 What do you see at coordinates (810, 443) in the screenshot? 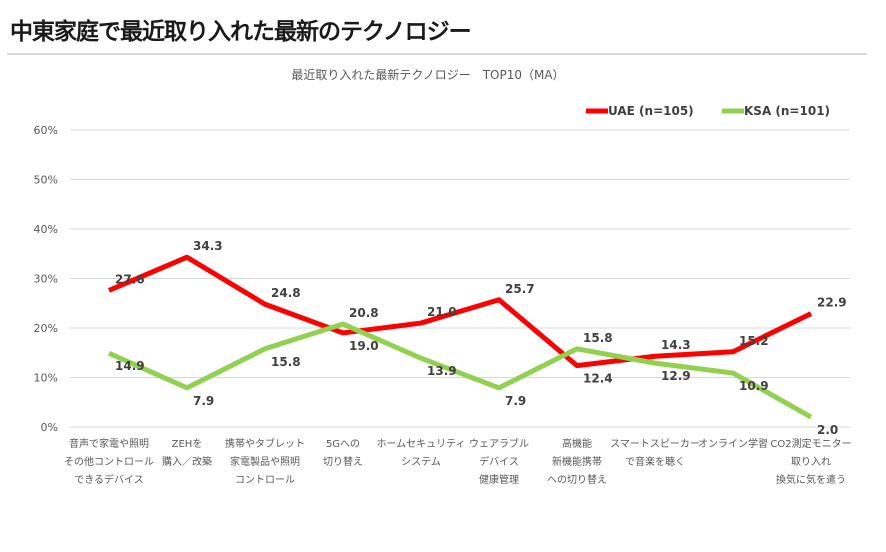
I see `x-tick-label: CO2測定モニター` at bounding box center [810, 443].